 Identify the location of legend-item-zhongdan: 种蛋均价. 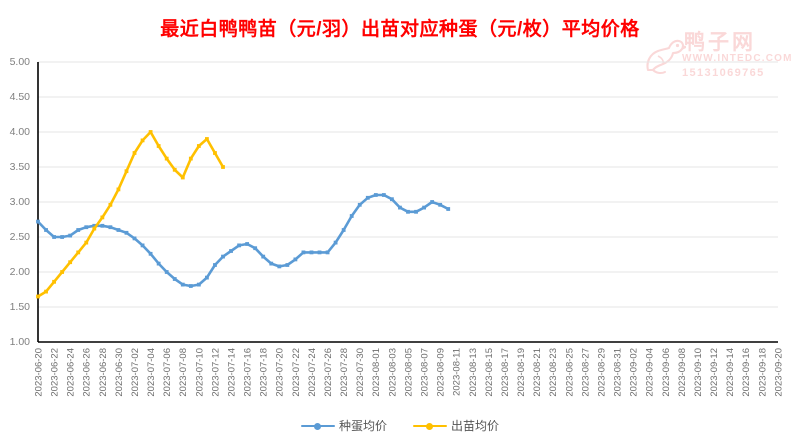
(343, 425).